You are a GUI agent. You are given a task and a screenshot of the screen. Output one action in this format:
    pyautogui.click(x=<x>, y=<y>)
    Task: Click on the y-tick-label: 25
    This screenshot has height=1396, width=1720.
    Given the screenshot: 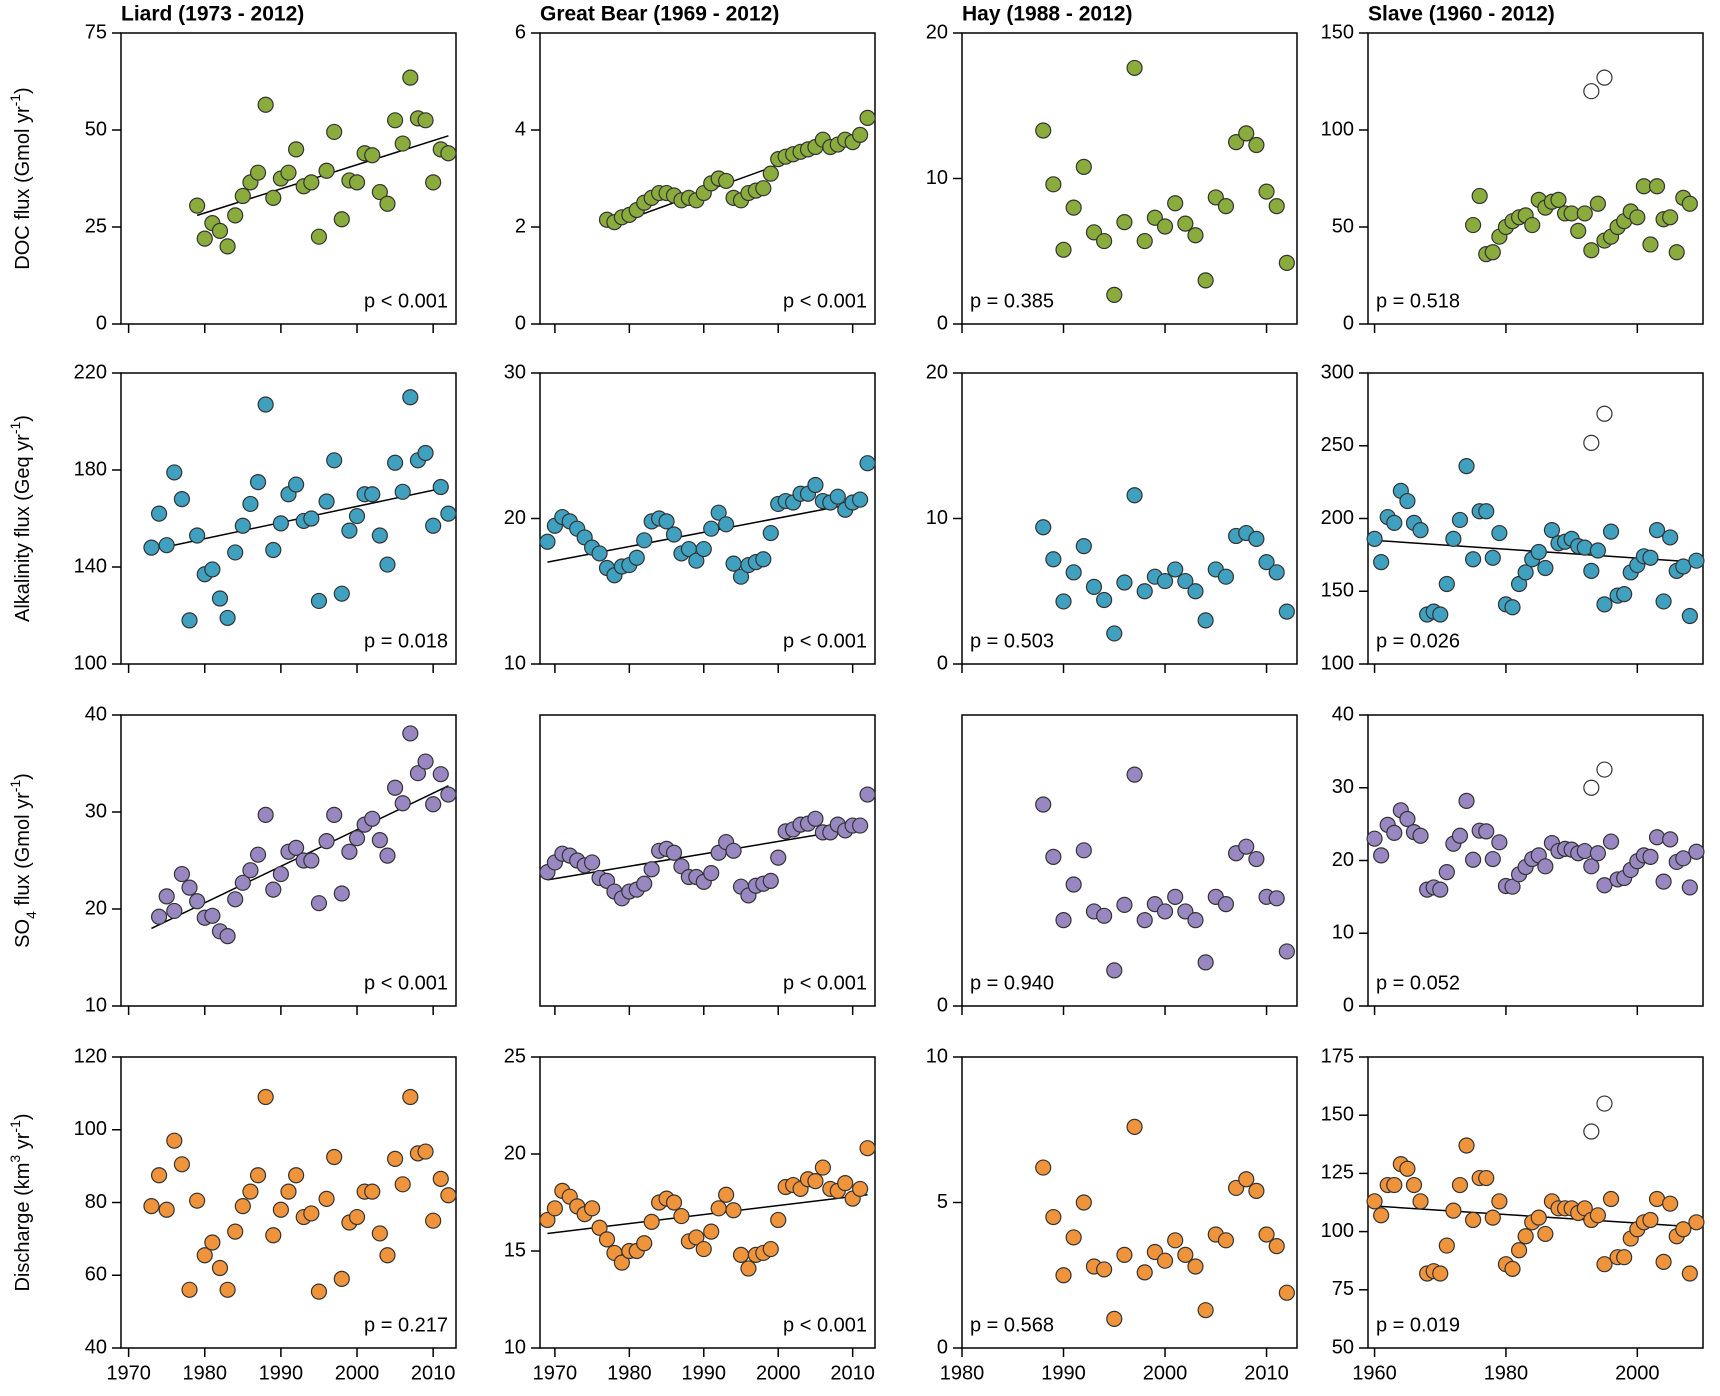 What is the action you would take?
    pyautogui.click(x=96, y=226)
    